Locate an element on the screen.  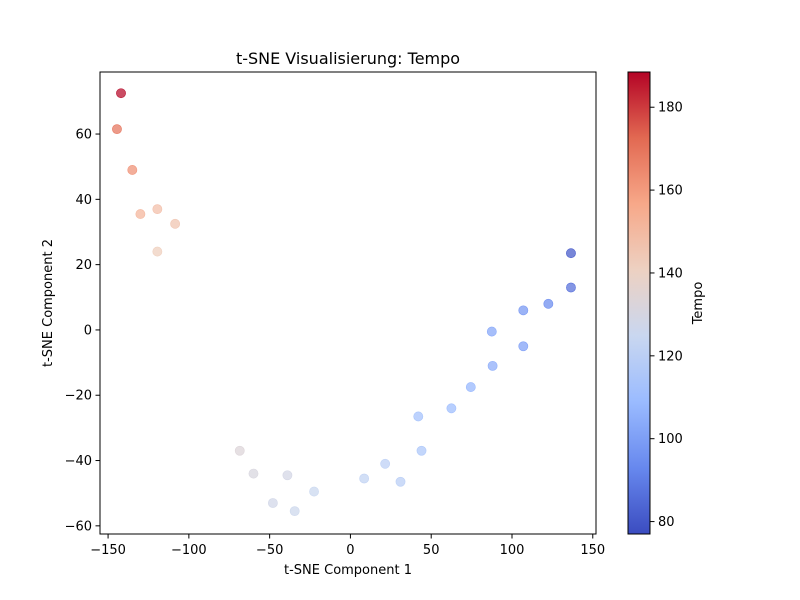
colorbar-frame is located at coordinates (639, 303).